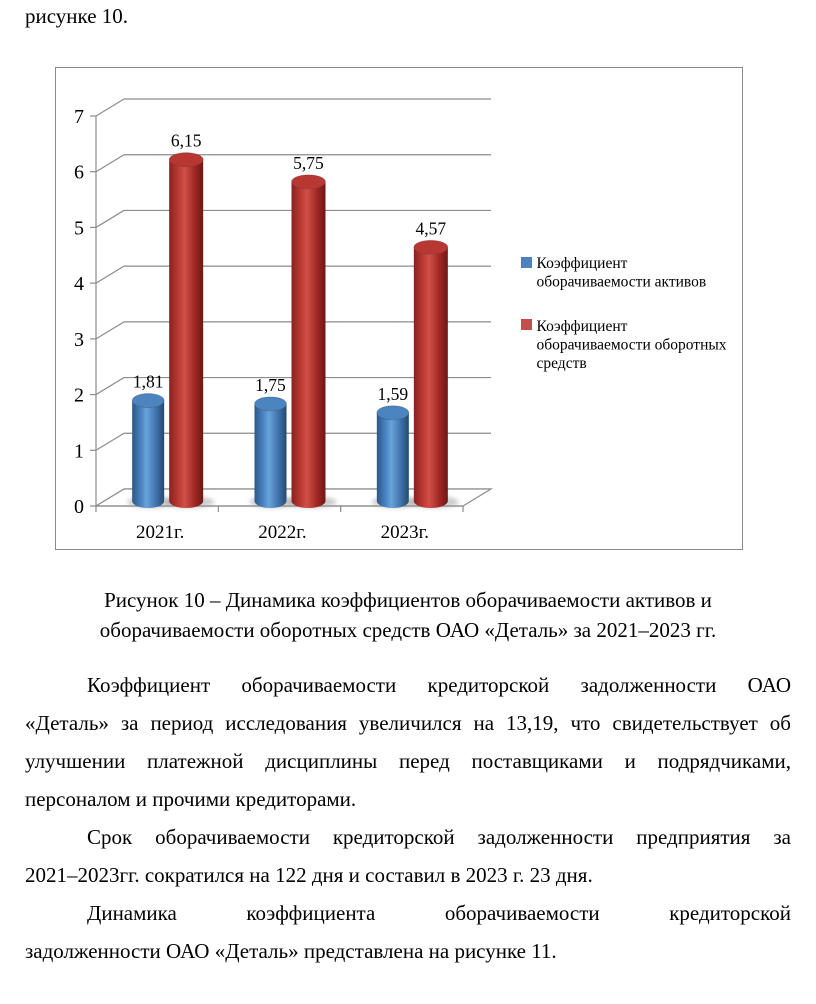 The image size is (816, 1004). Describe the element at coordinates (79, 173) in the screenshot. I see `y-tick-label: 6` at that location.